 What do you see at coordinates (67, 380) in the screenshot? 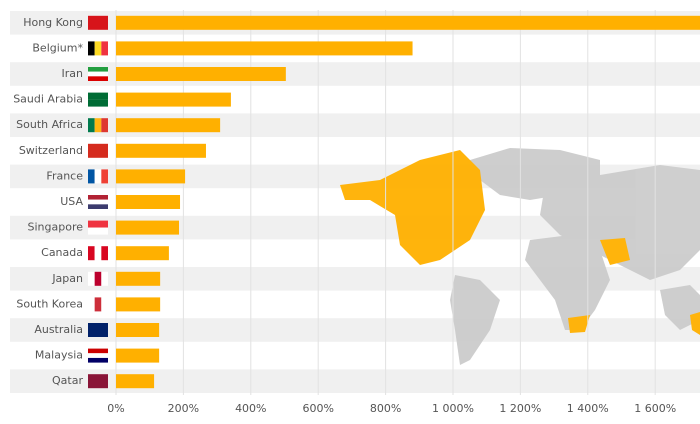
I see `category-label: Qatar` at bounding box center [67, 380].